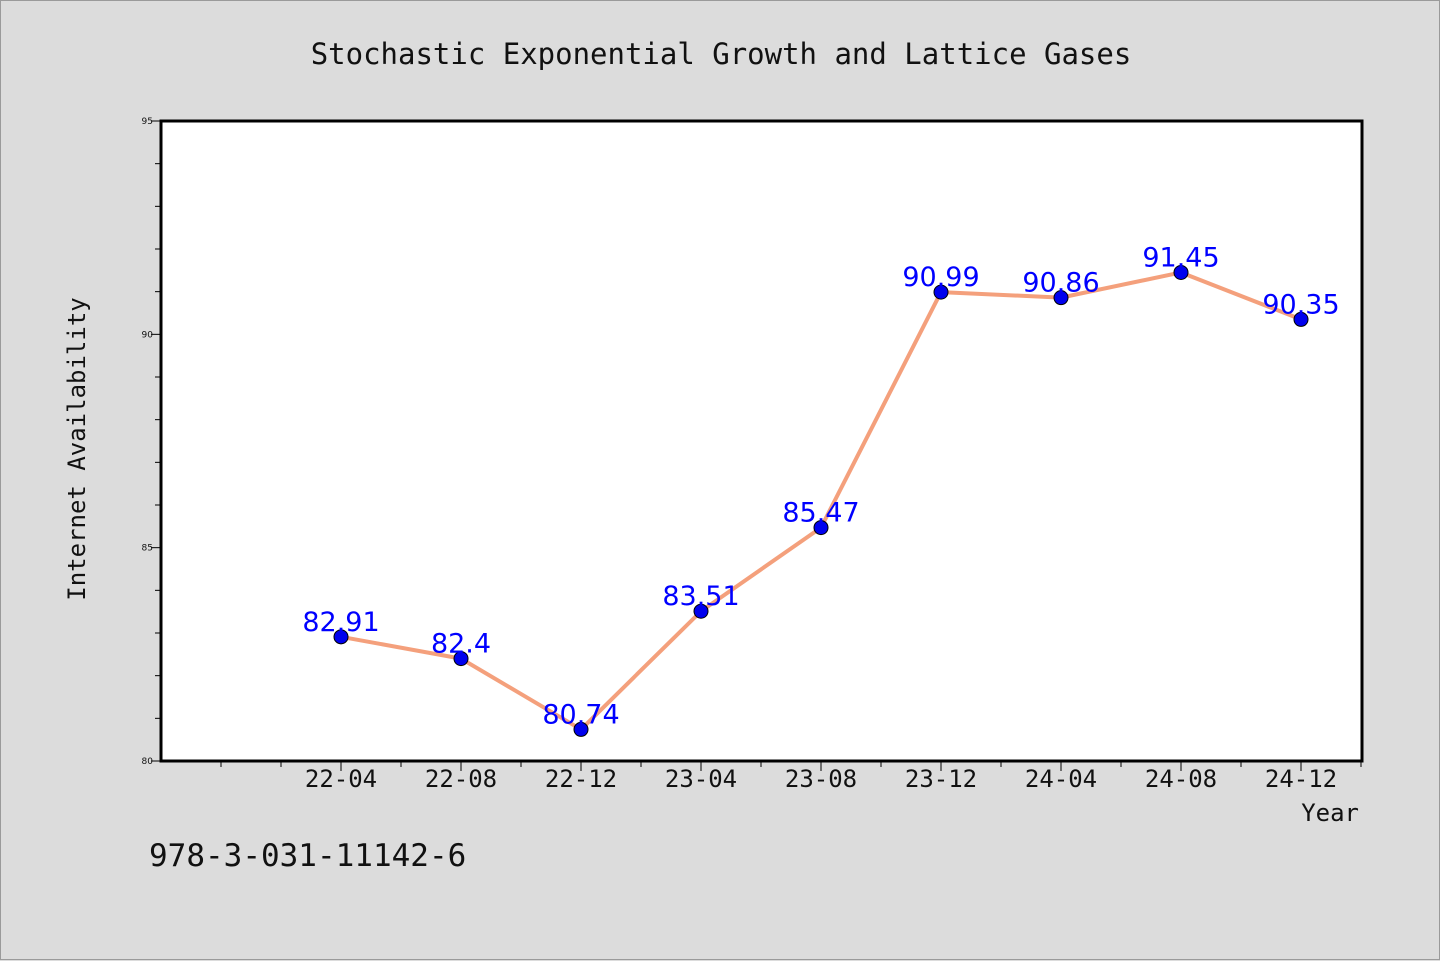 The image size is (1440, 961). I want to click on x-tick-label: 22-04, so click(341, 779).